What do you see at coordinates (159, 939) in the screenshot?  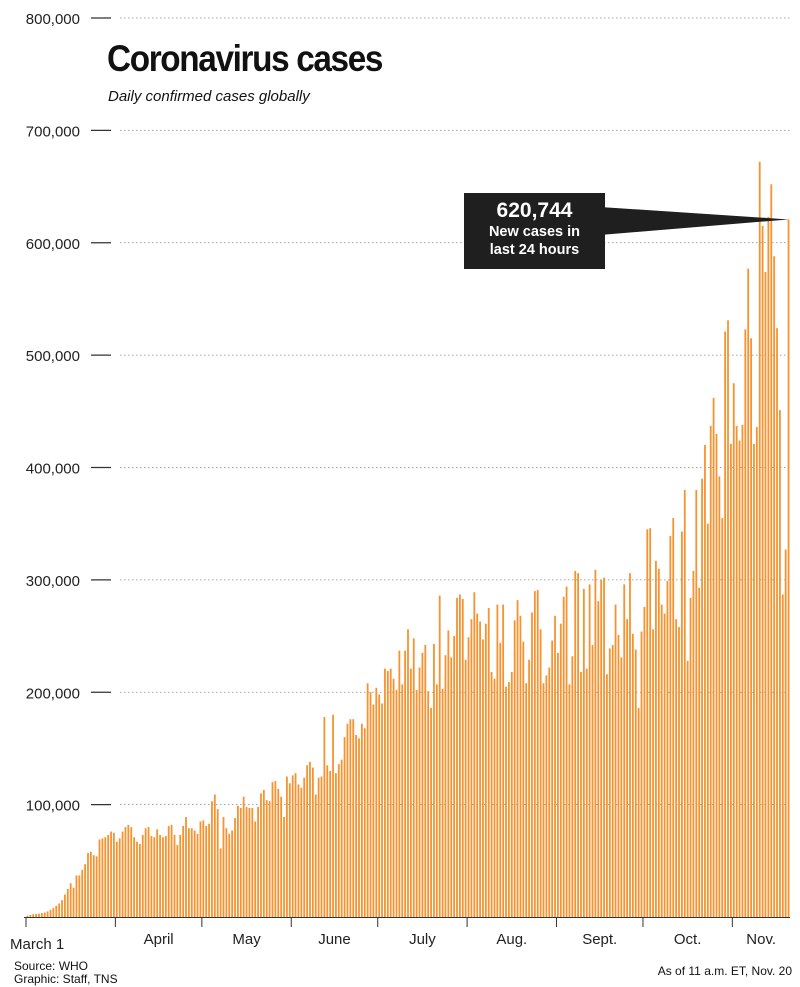 I see `x-tick-label: April` at bounding box center [159, 939].